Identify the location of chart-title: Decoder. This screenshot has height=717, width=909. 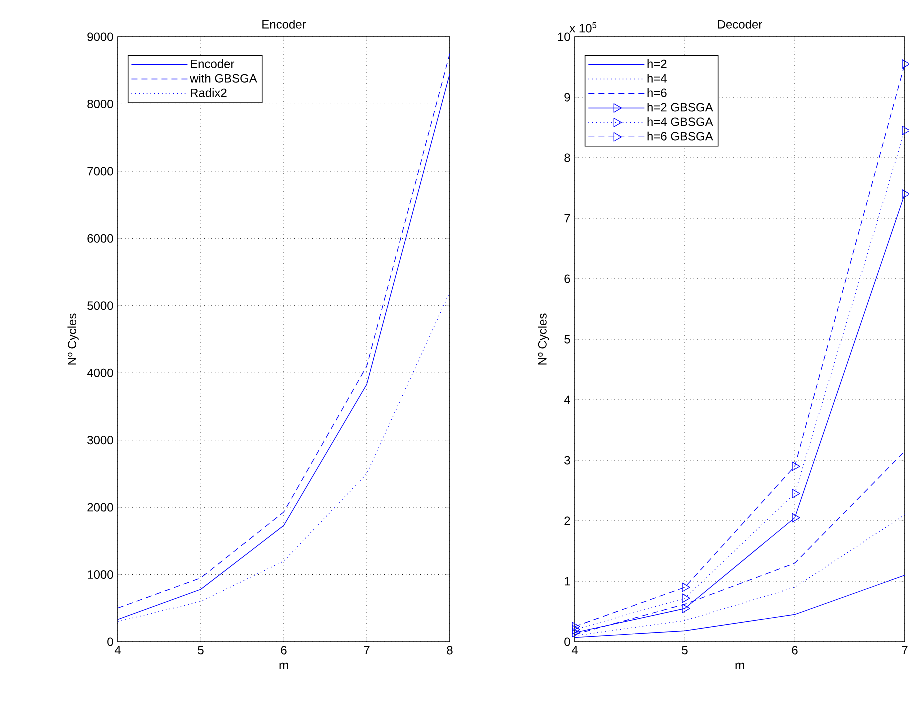
(740, 24).